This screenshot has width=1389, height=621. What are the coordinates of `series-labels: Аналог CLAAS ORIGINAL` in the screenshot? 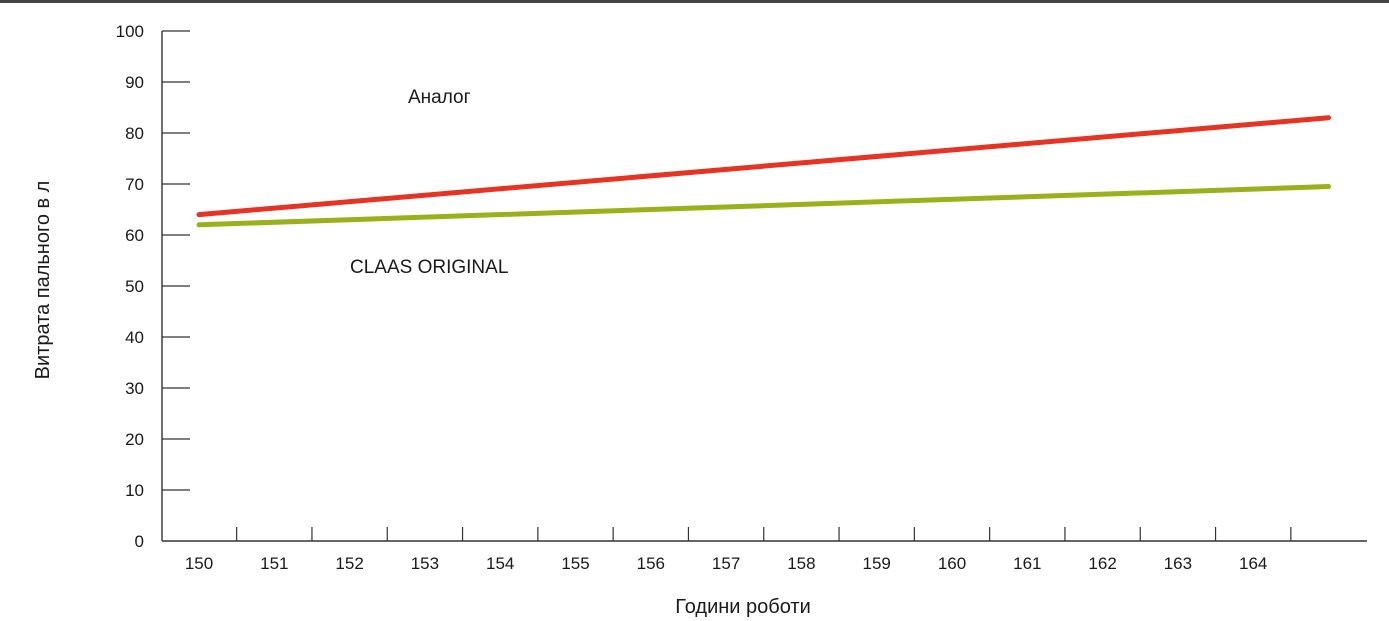 It's located at (429, 182).